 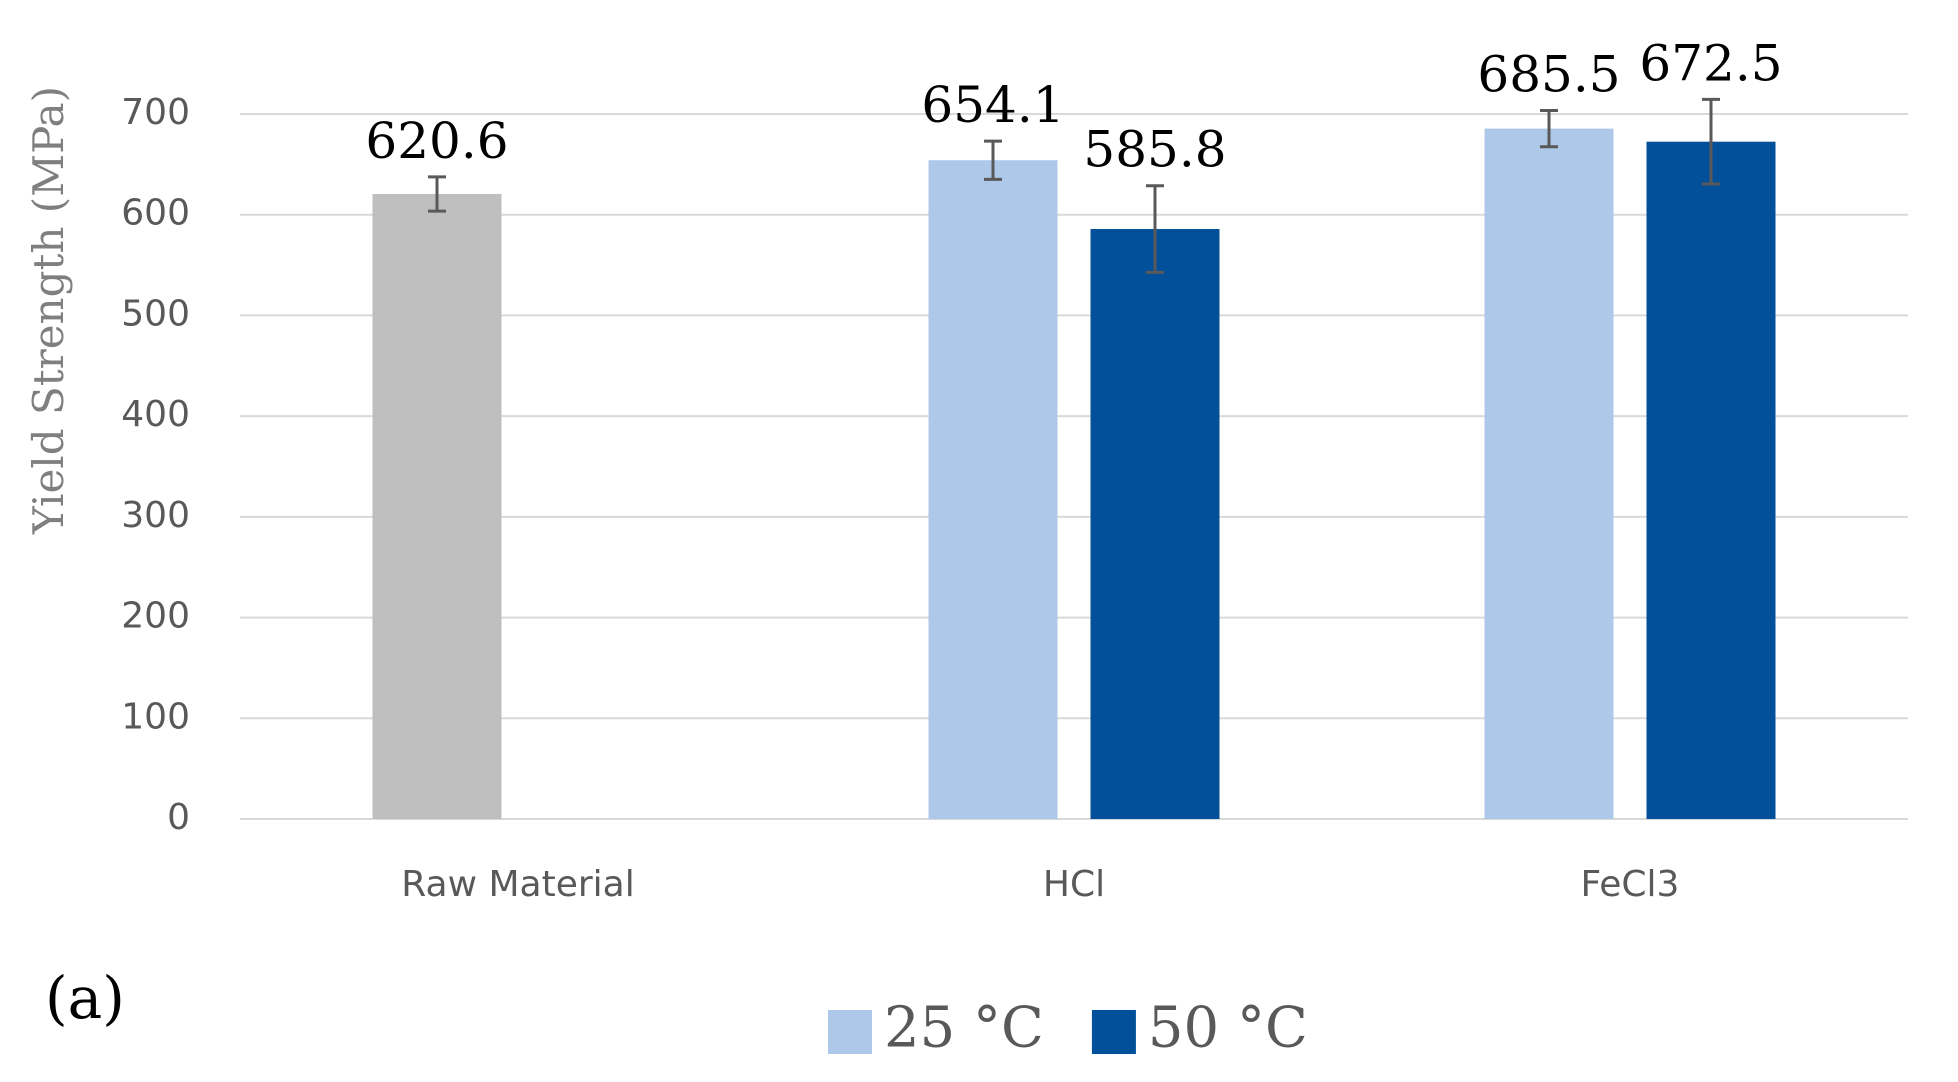 I want to click on data-label: 585.8, so click(x=1154, y=150).